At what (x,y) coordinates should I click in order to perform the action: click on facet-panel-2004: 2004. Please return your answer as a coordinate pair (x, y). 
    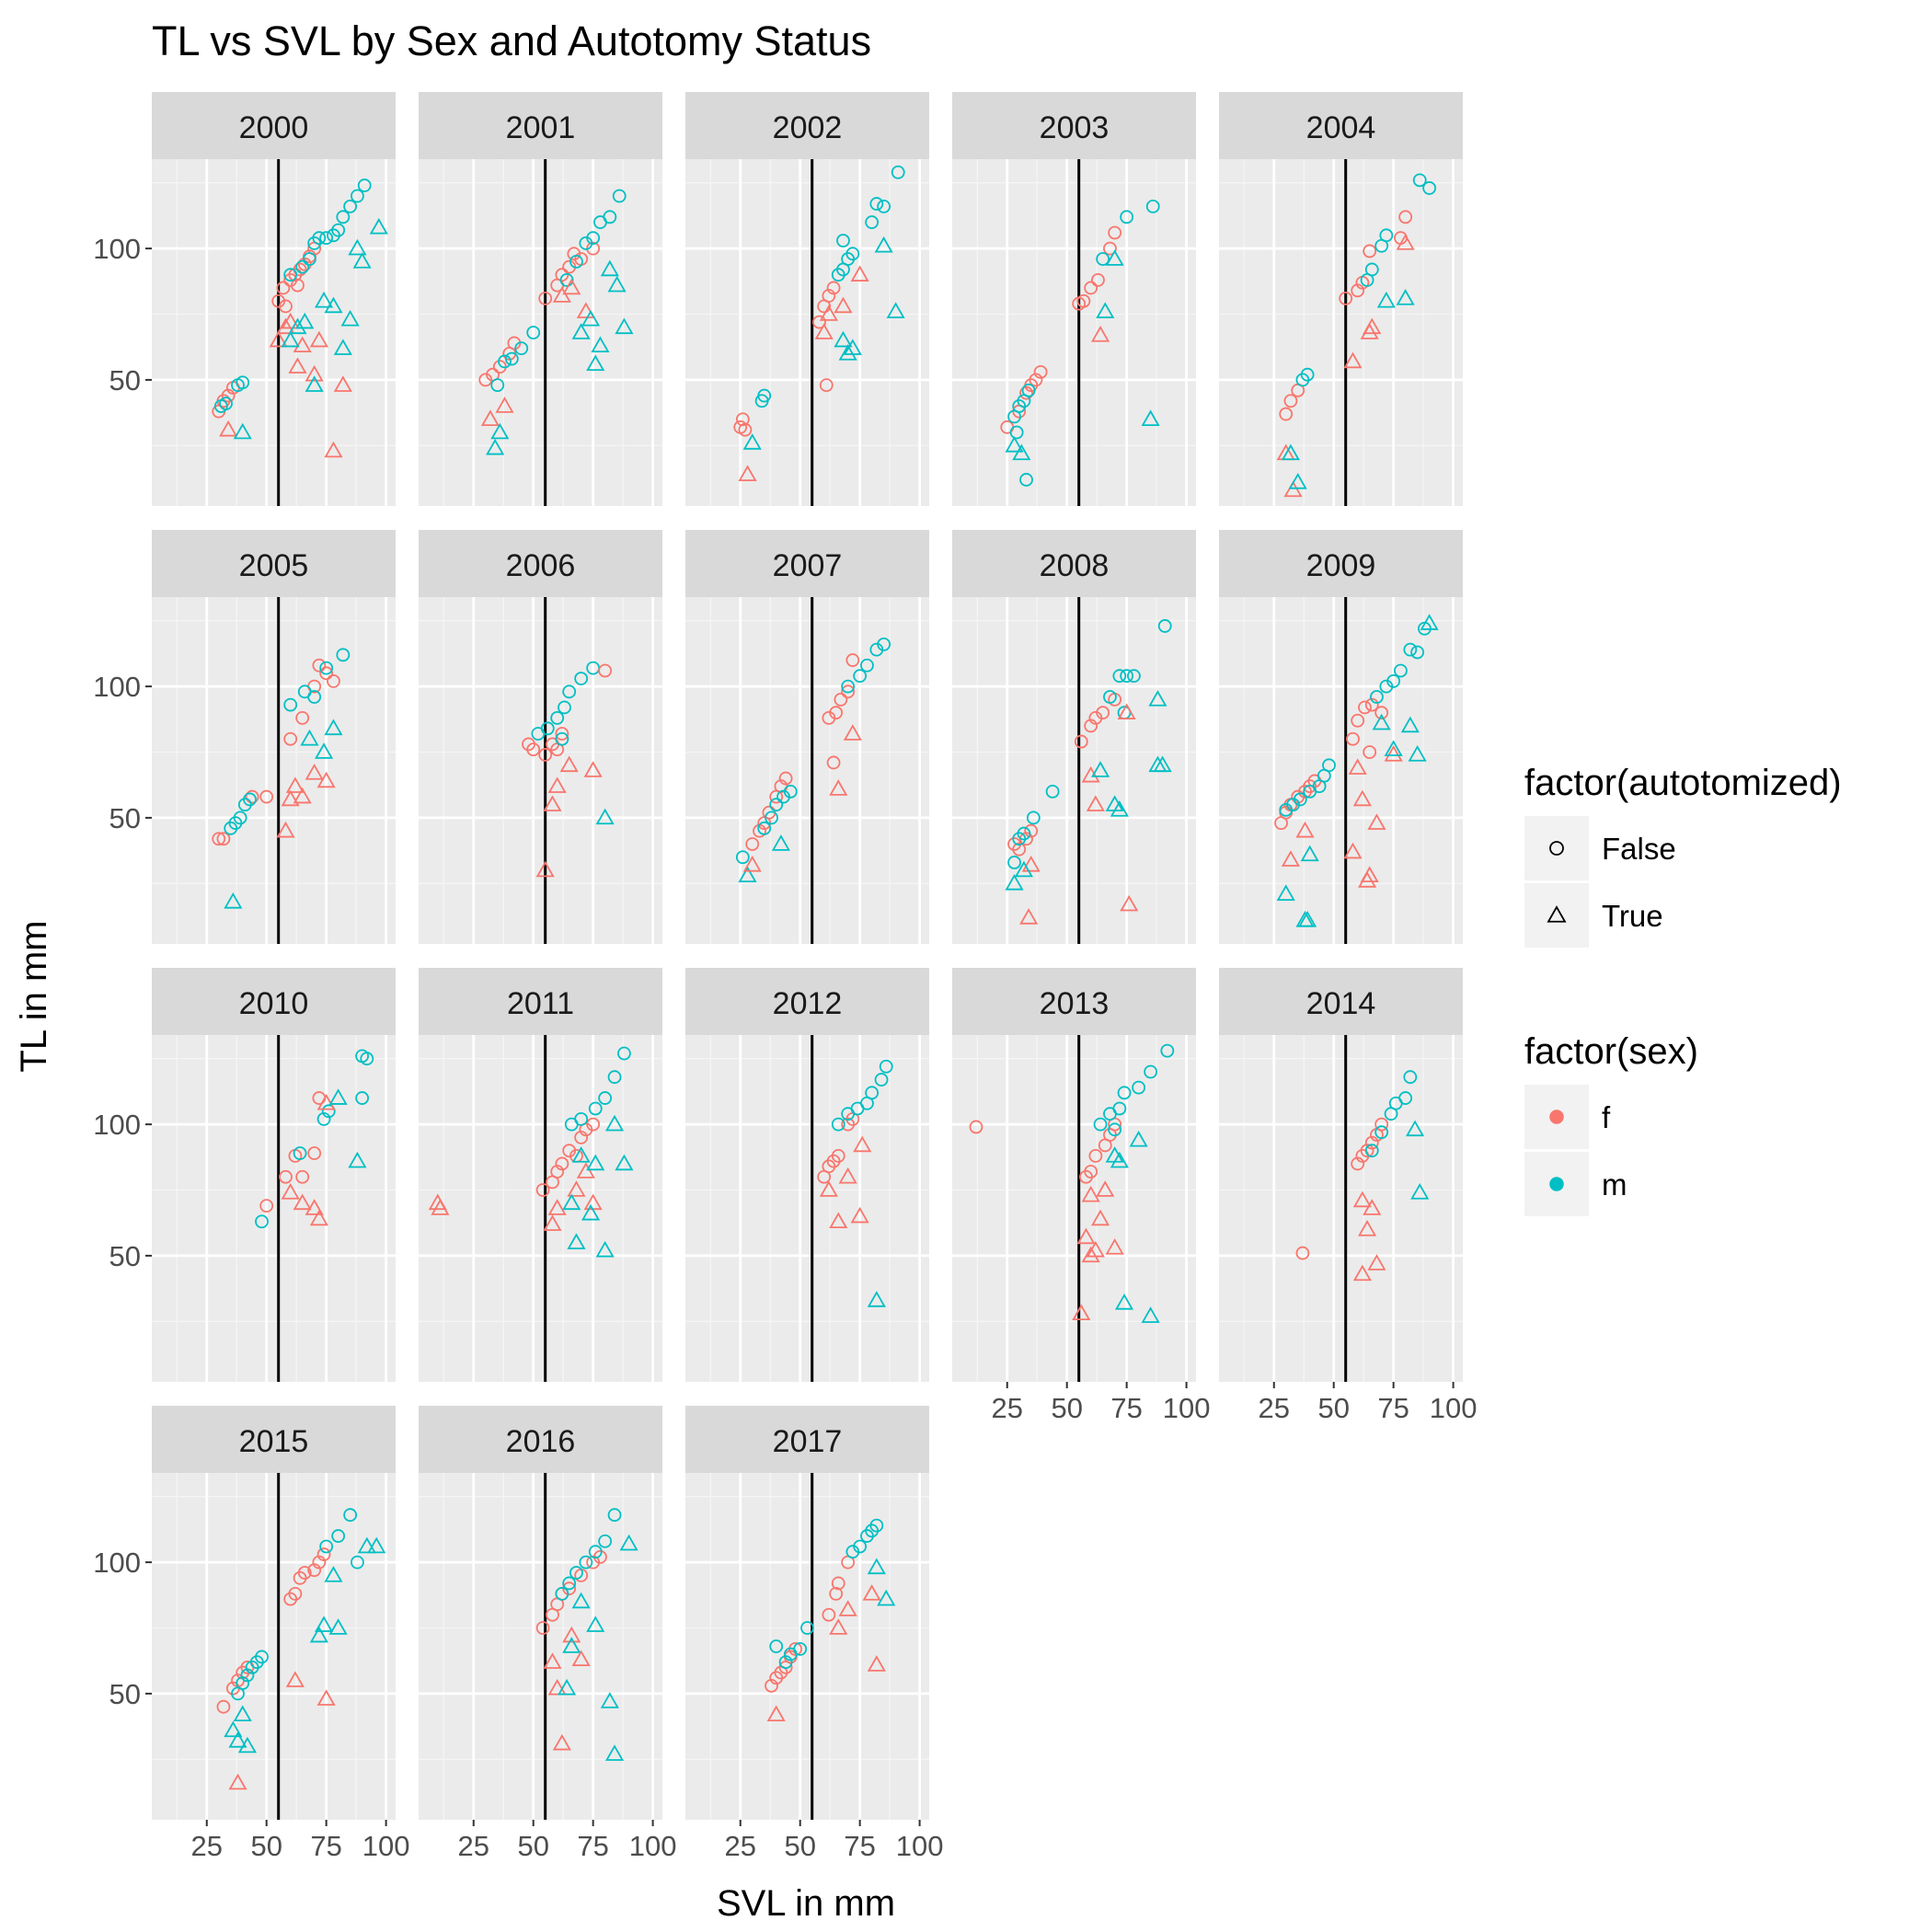
    Looking at the image, I should click on (1341, 299).